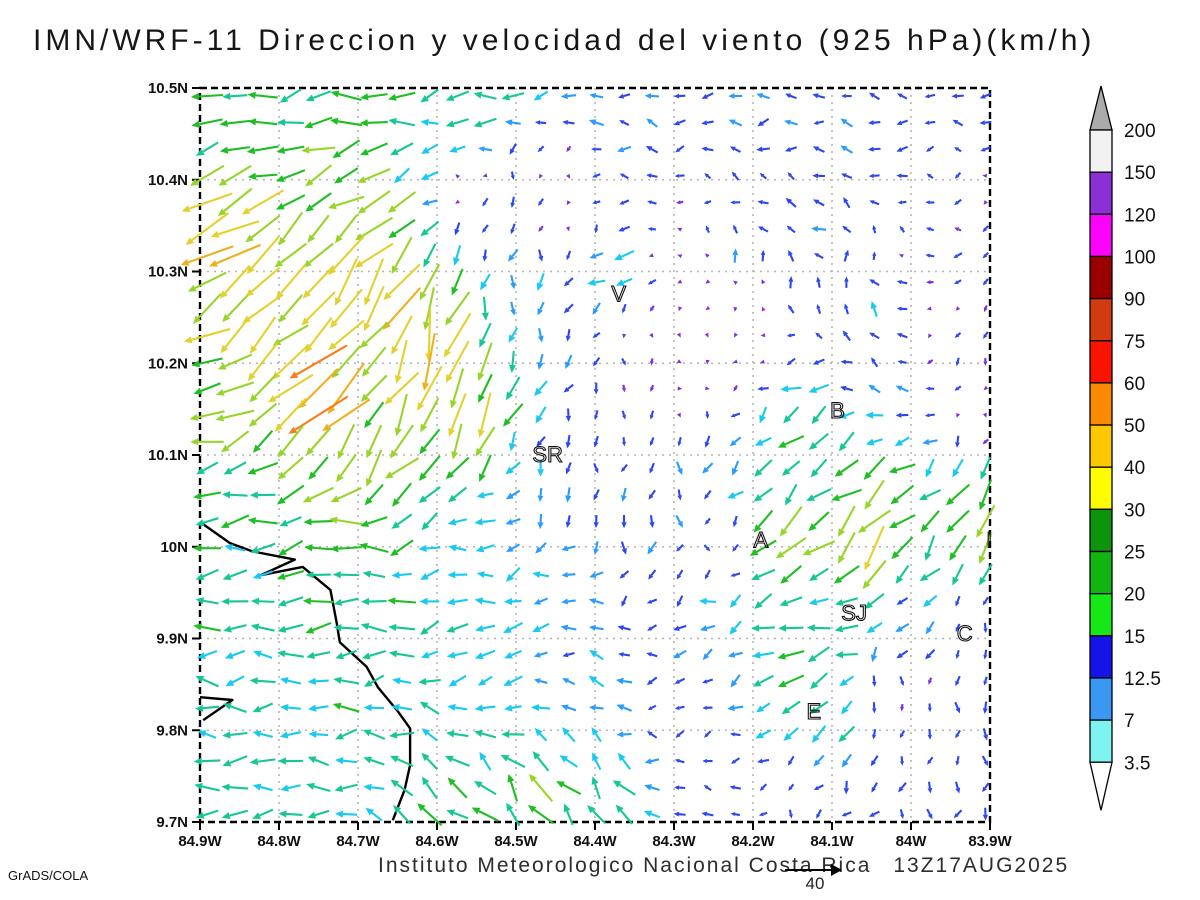  What do you see at coordinates (1140, 173) in the screenshot?
I see `colorbar-label: 150` at bounding box center [1140, 173].